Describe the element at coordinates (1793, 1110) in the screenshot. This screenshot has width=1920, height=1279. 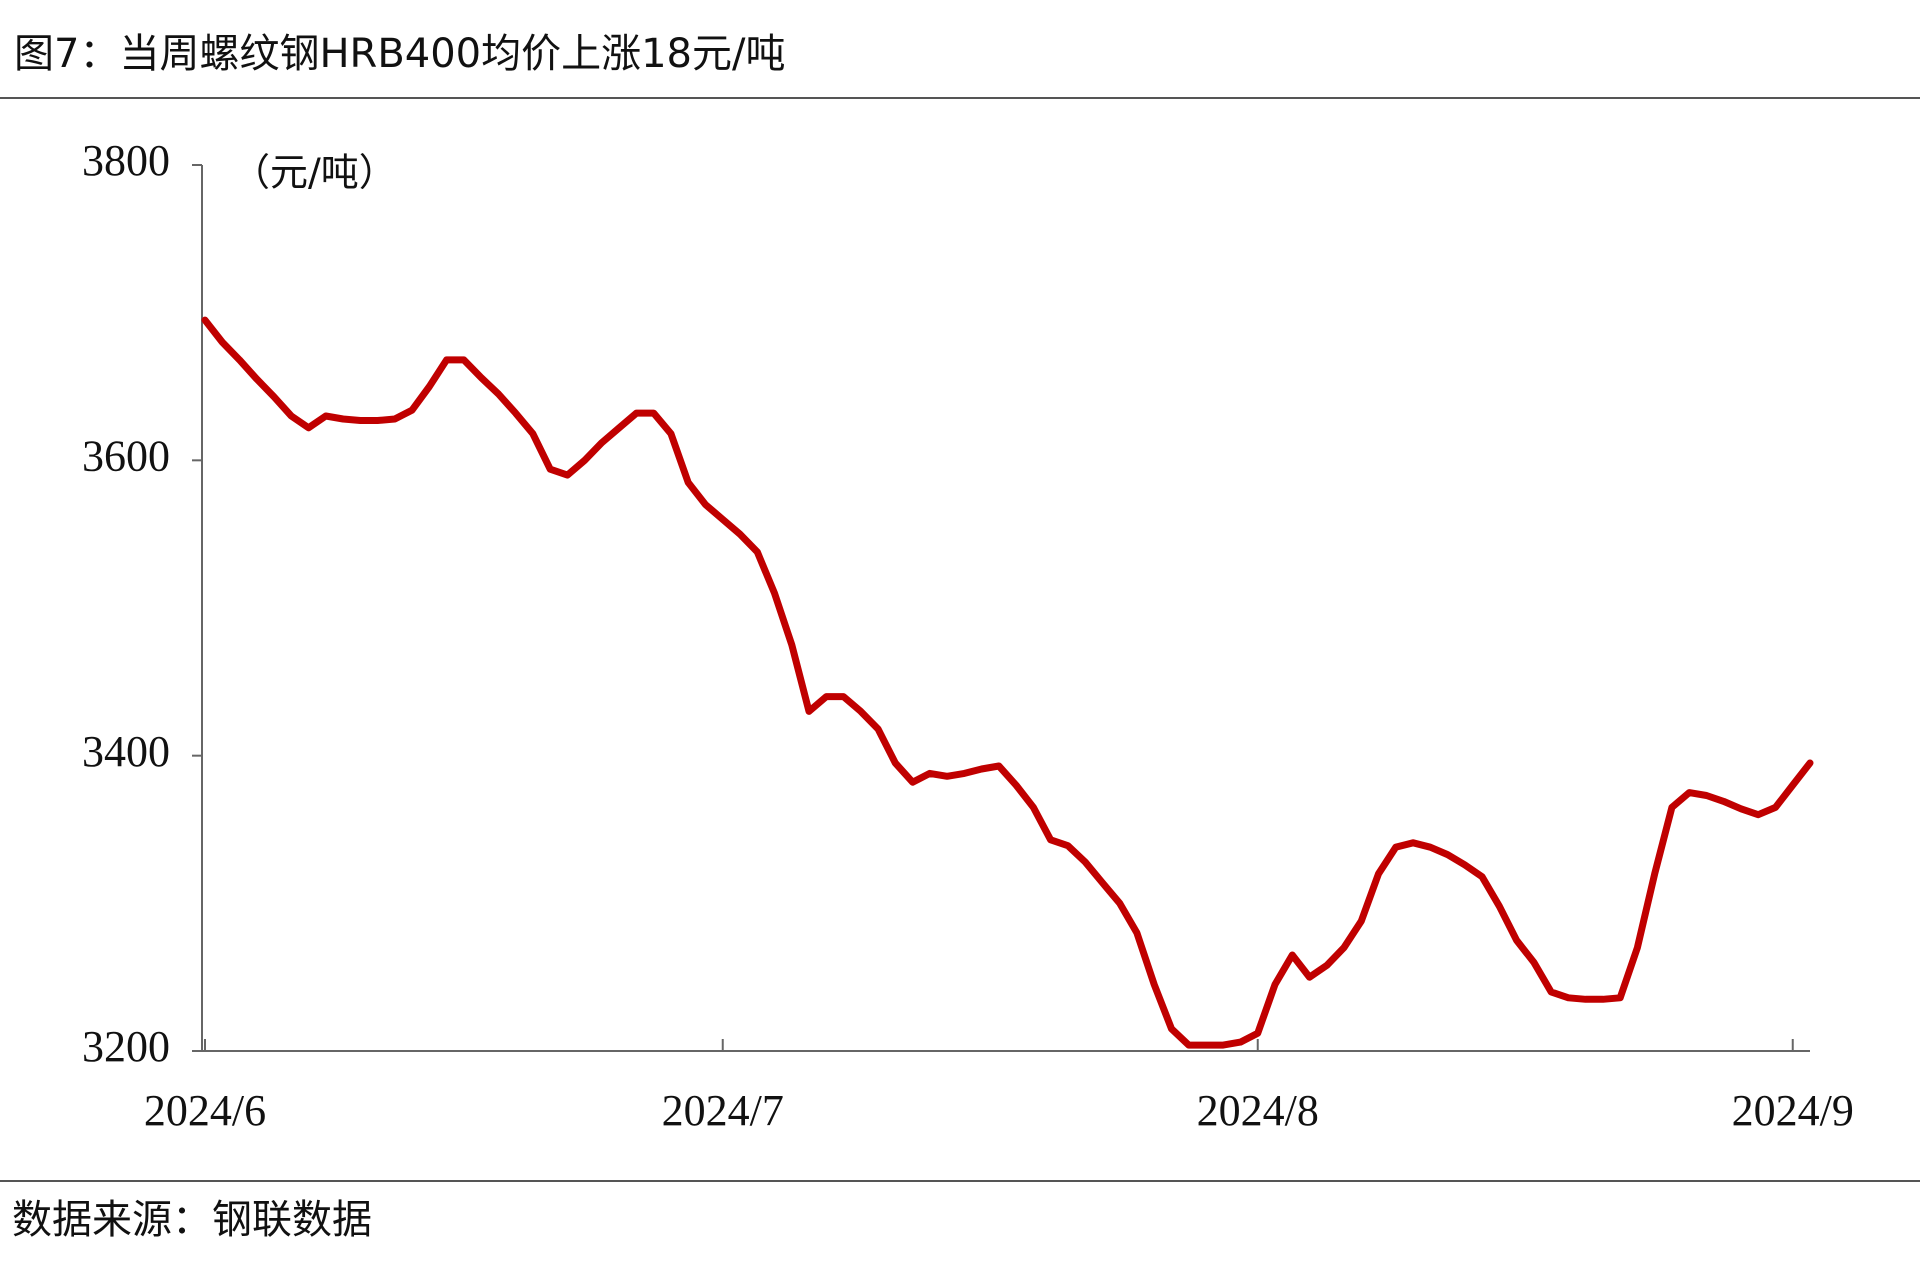
I see `x-tick-label: 2024/9` at that location.